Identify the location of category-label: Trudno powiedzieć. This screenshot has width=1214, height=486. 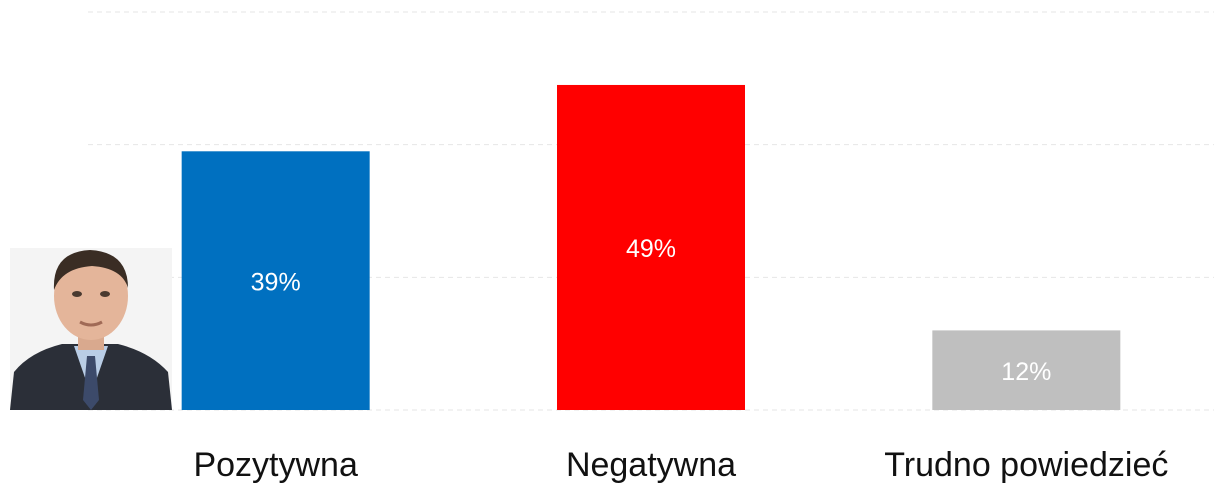
(1026, 465).